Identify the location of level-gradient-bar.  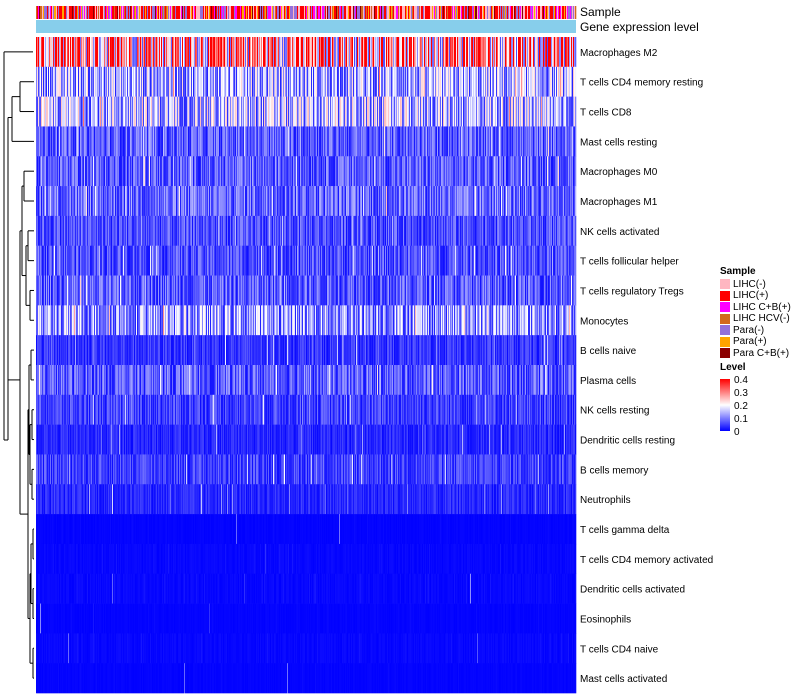
(725, 404).